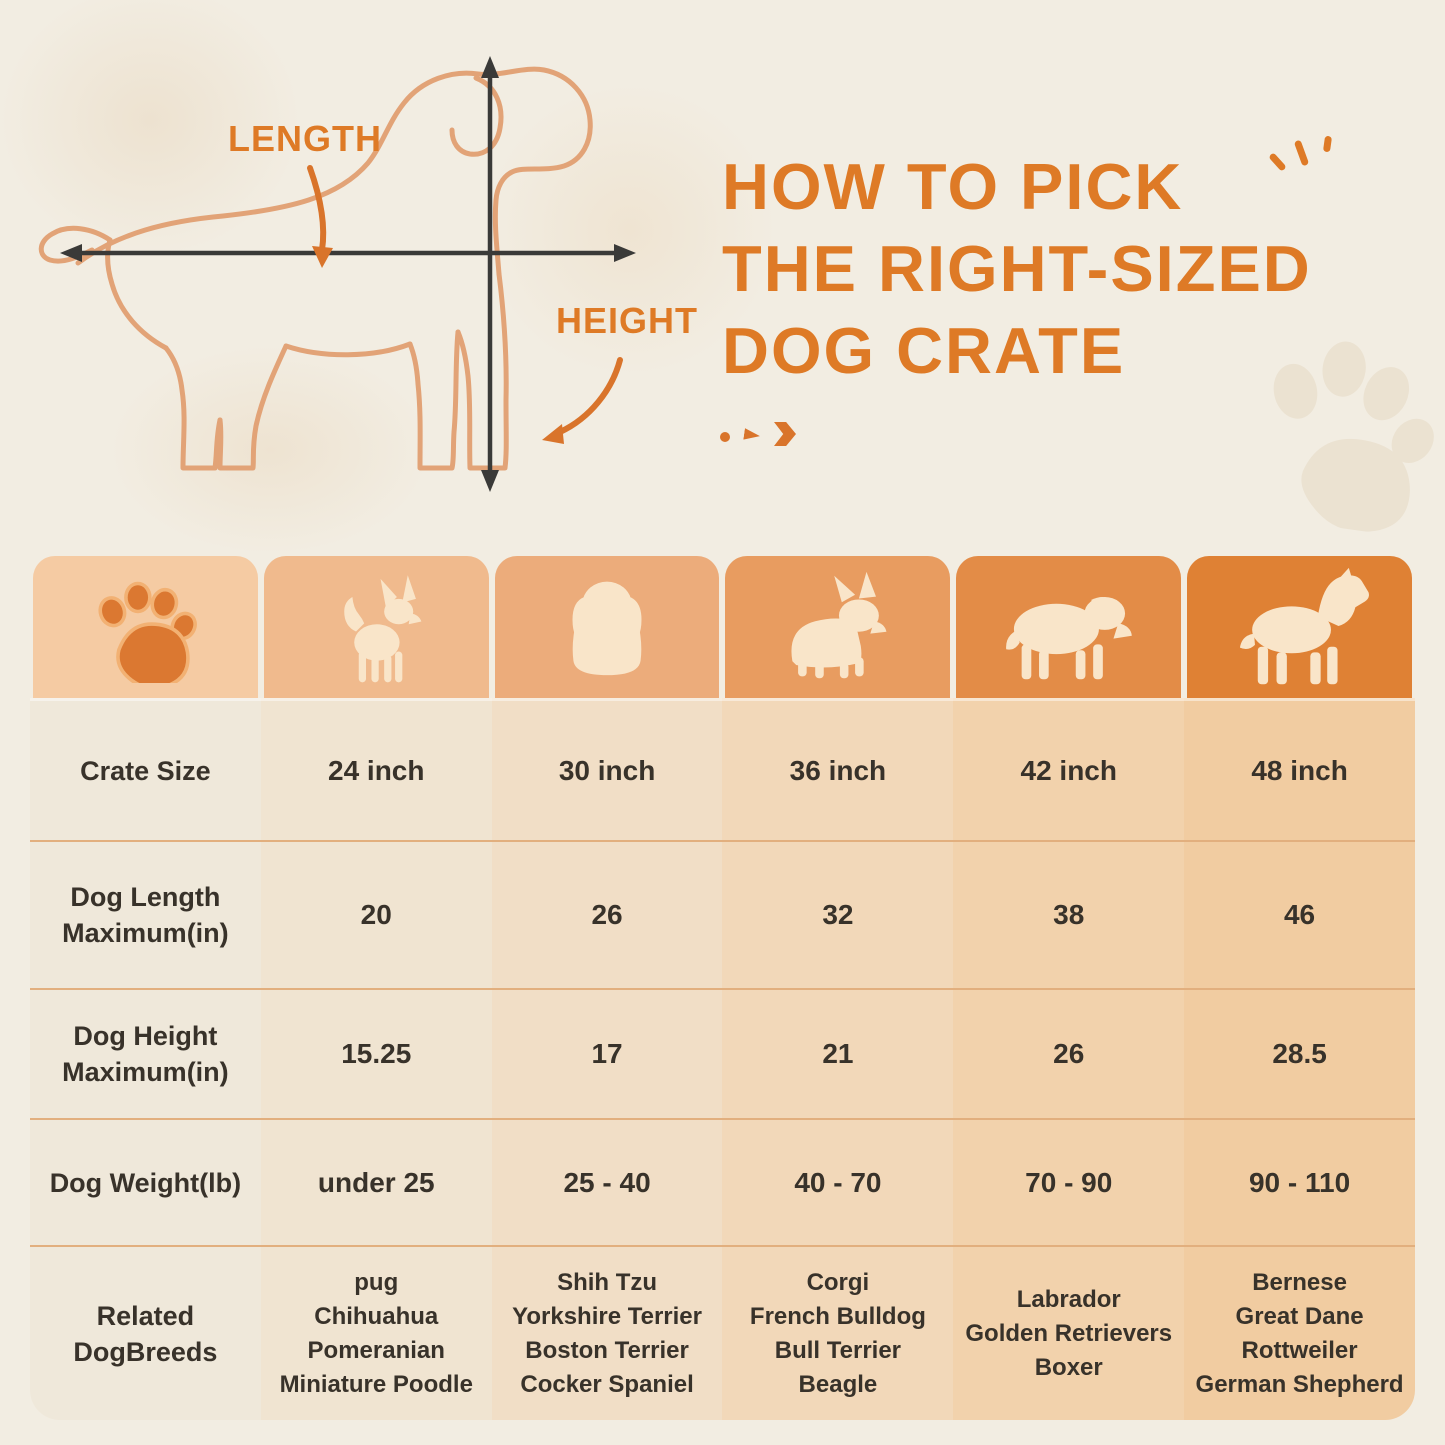  I want to click on height-label: HEIGHT, so click(627, 320).